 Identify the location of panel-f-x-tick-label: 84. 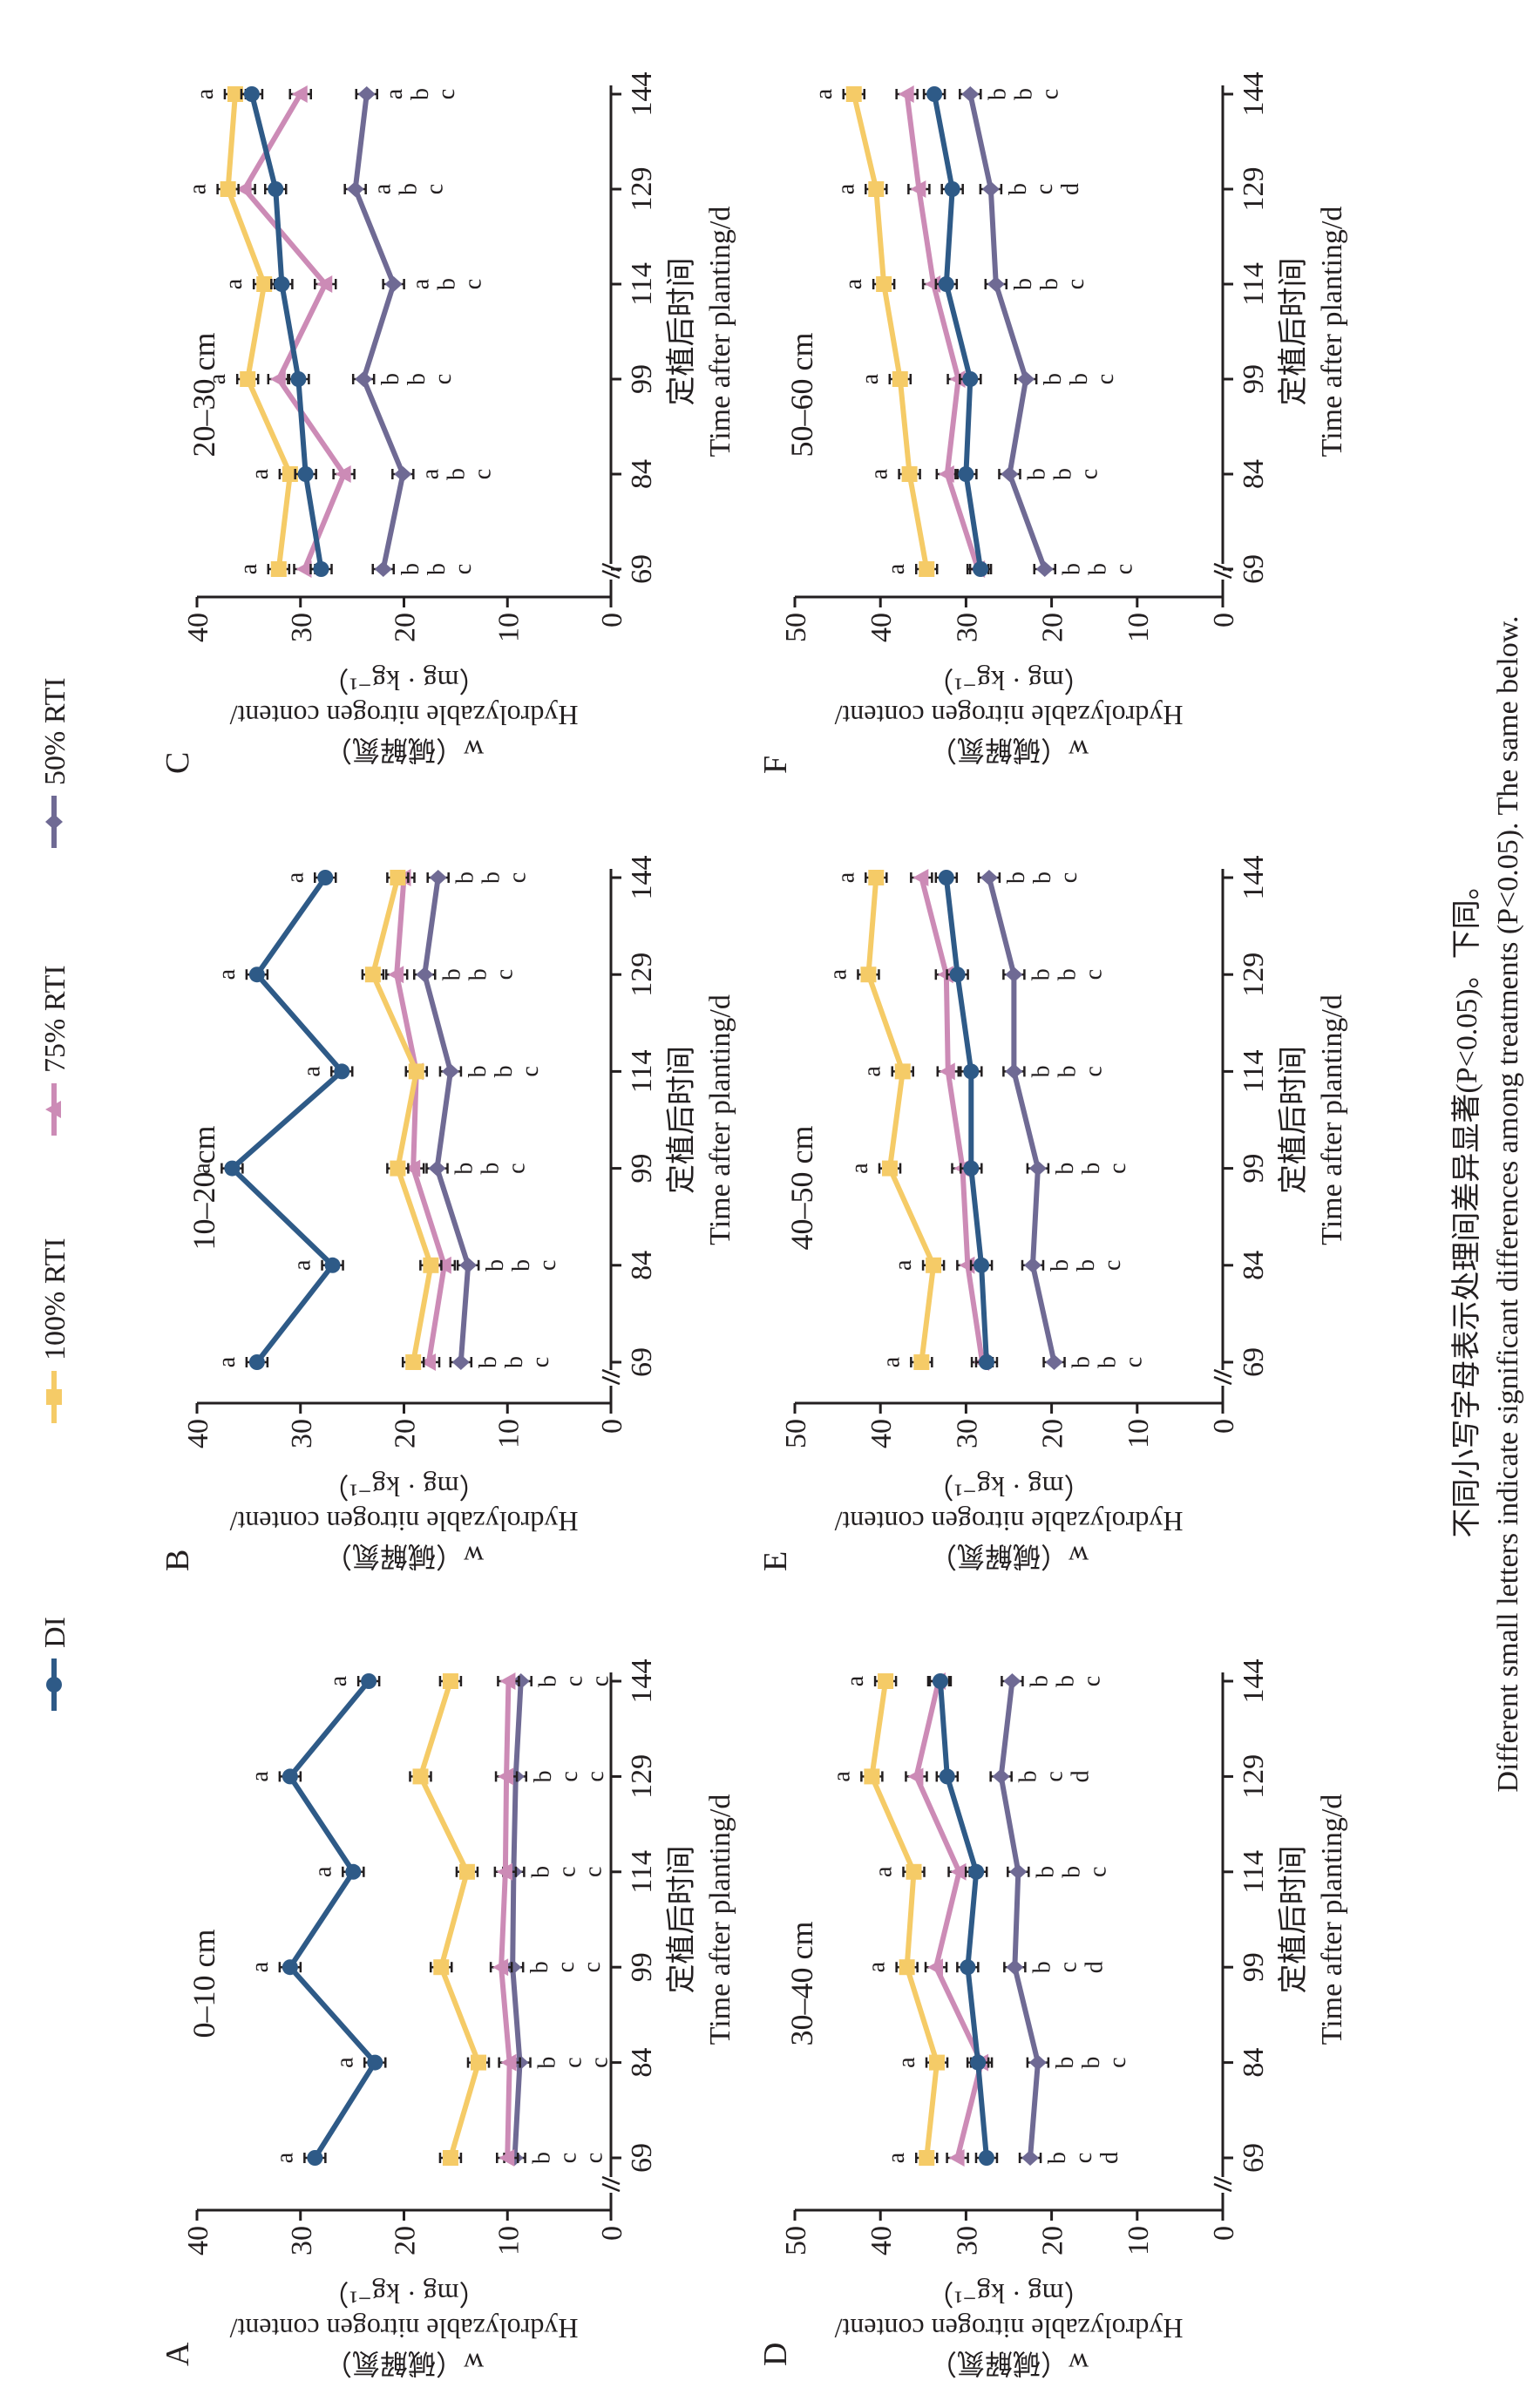
(1254, 474).